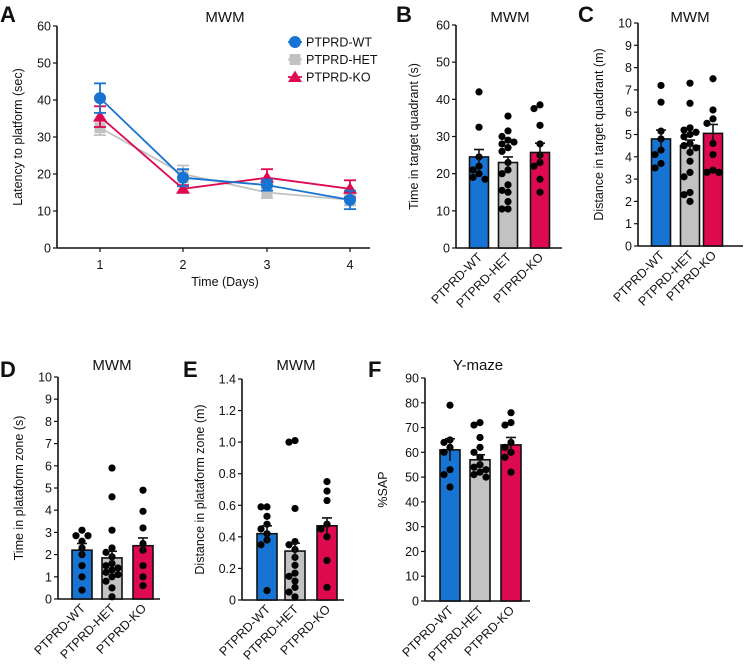 The width and height of the screenshot is (744, 671). Describe the element at coordinates (48, 466) in the screenshot. I see `y-tick-label: 6` at that location.